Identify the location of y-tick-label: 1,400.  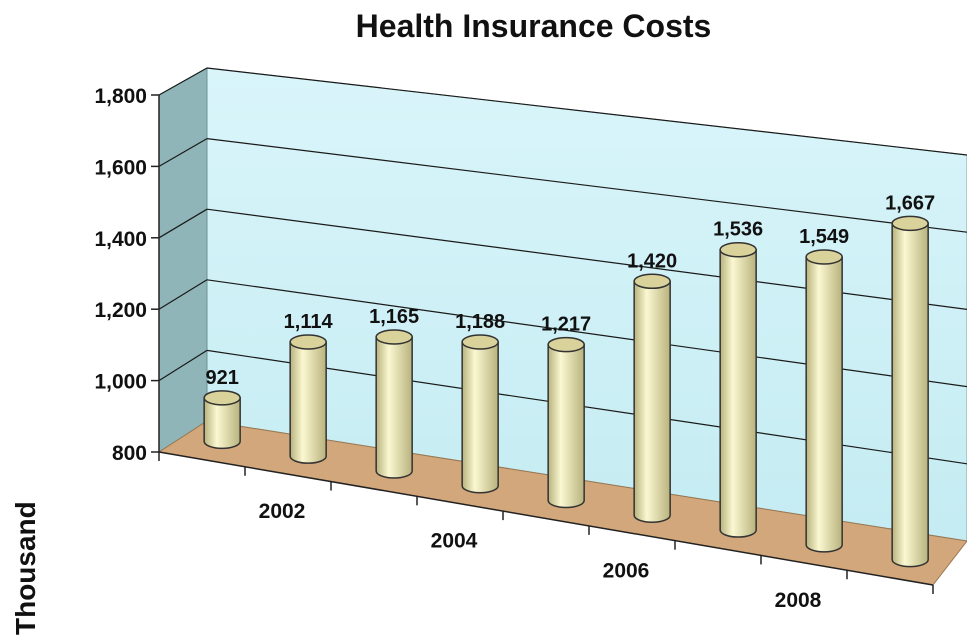
(120, 239).